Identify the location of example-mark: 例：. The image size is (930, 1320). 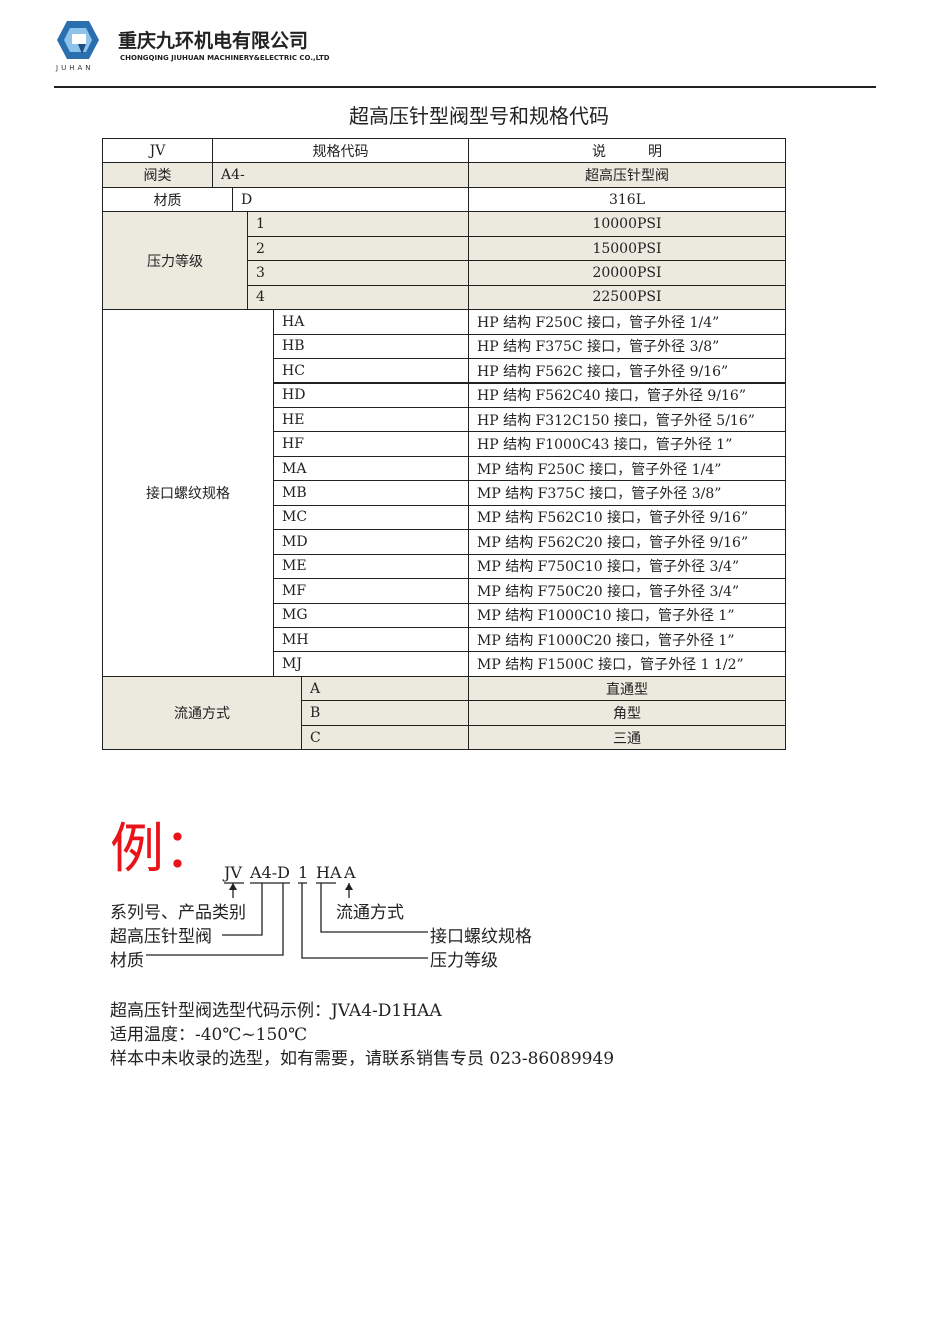
(164, 848).